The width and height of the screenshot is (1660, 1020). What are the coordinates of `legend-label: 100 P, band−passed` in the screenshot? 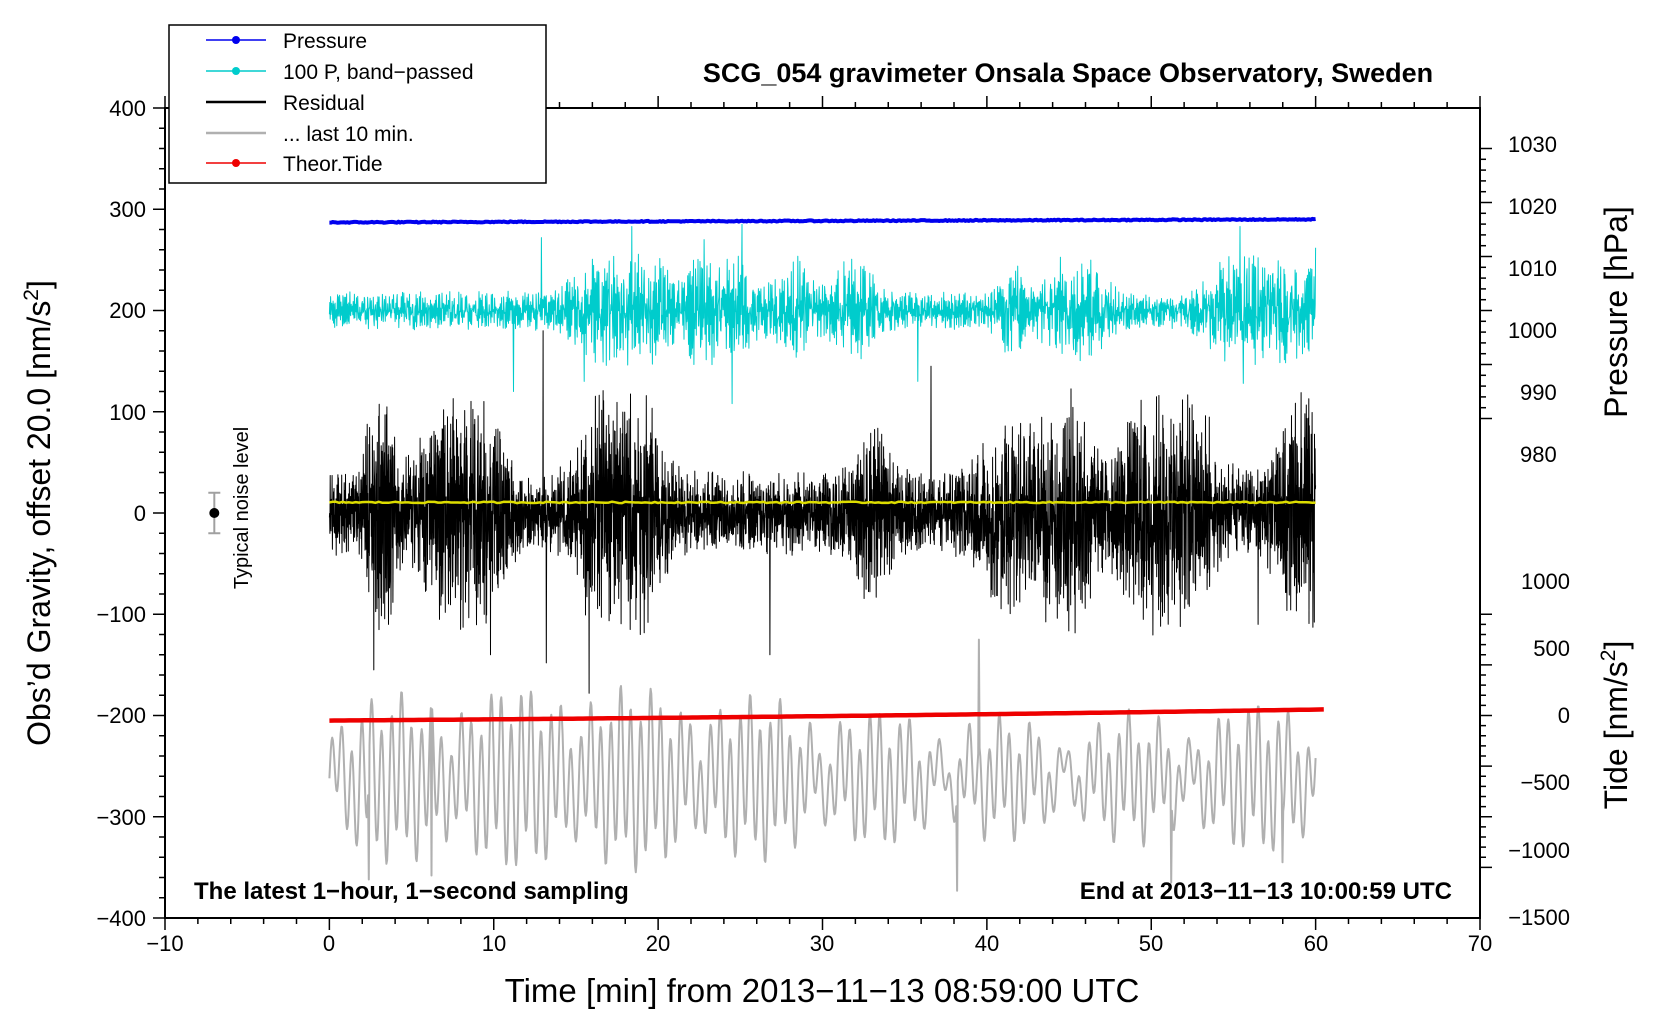 It's located at (378, 72).